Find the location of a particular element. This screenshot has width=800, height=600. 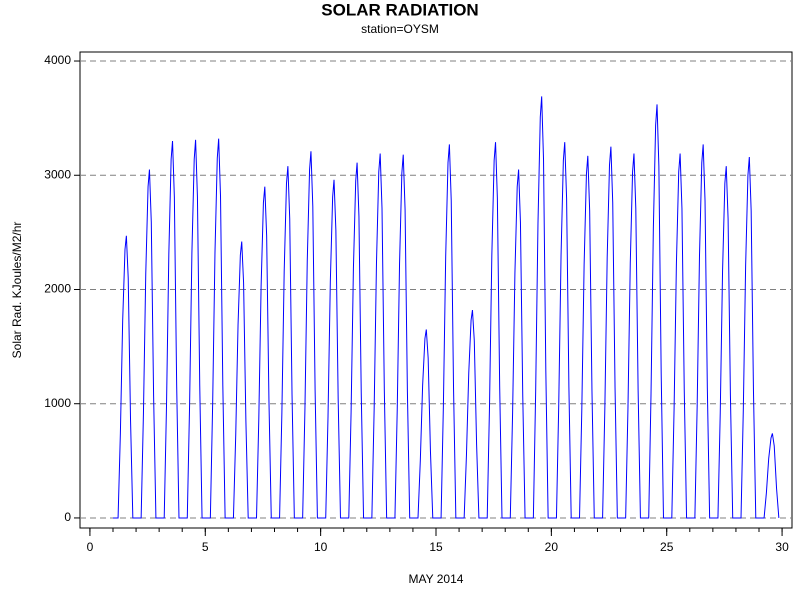

x-axis-label: MAY 2014 is located at coordinates (436, 579).